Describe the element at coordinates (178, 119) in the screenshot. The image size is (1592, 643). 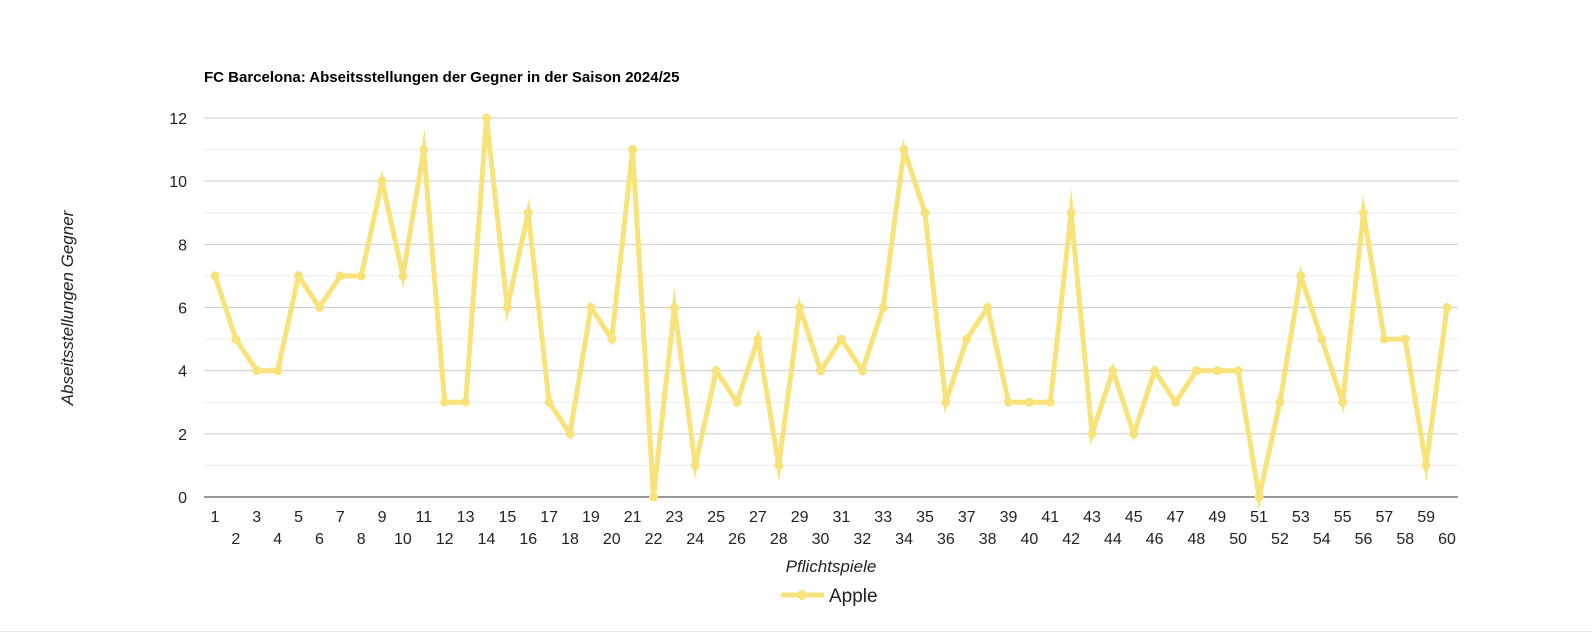
I see `y-tick-label: 12` at that location.